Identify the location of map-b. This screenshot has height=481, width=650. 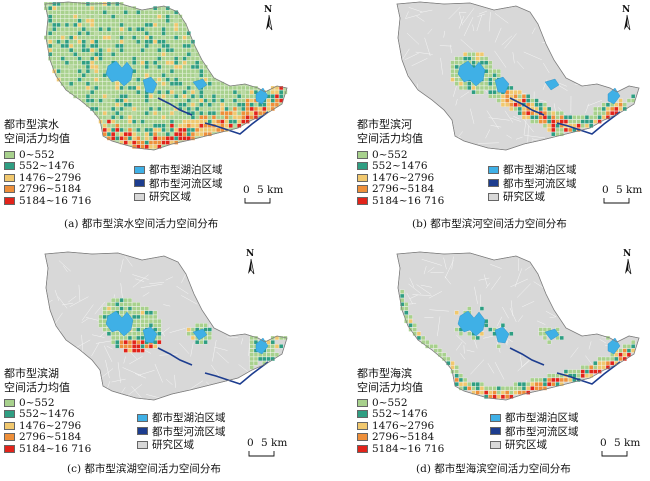
(518, 80).